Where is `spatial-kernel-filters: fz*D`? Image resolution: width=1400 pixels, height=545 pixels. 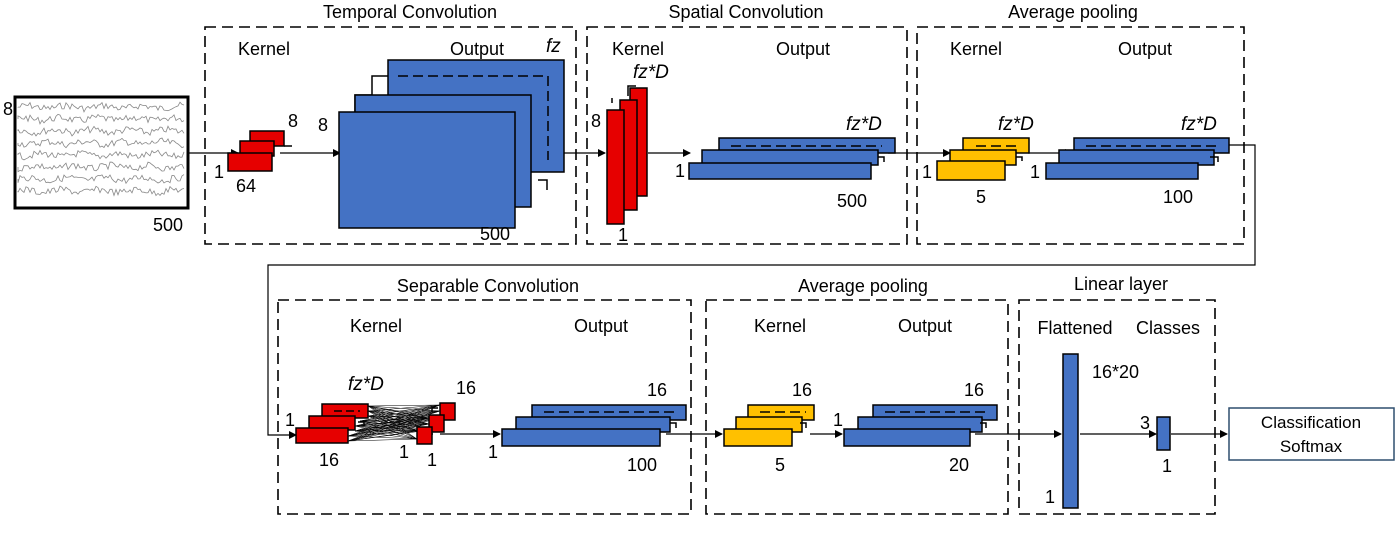 spatial-kernel-filters: fz*D is located at coordinates (651, 72).